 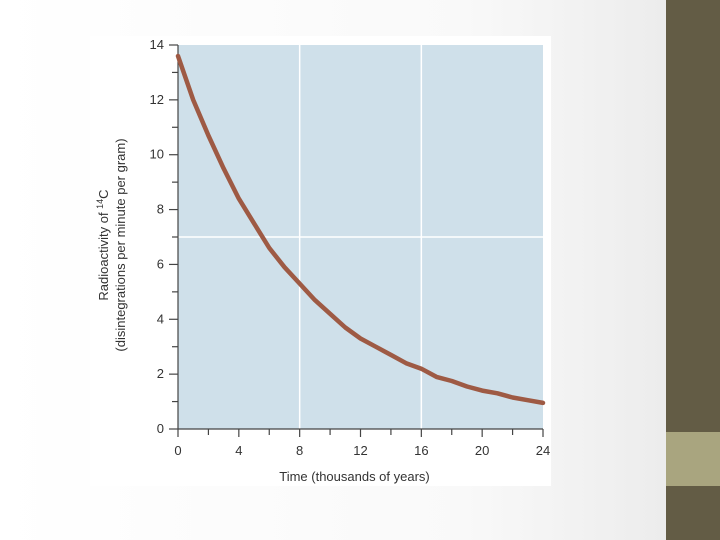 What do you see at coordinates (543, 450) in the screenshot?
I see `x-tick-label-24: 24` at bounding box center [543, 450].